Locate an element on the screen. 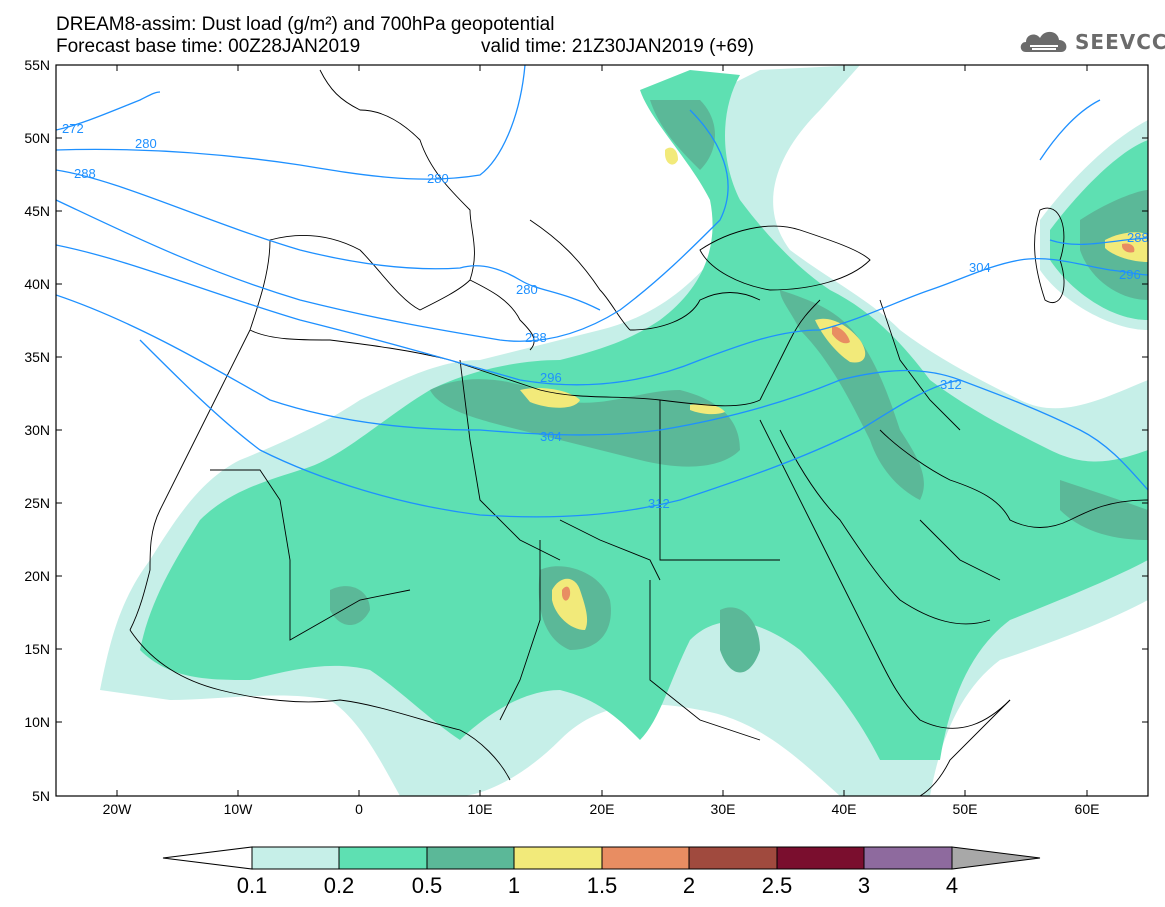 The image size is (1165, 907). seevccc-logo: SEEVCCC is located at coordinates (1091, 41).